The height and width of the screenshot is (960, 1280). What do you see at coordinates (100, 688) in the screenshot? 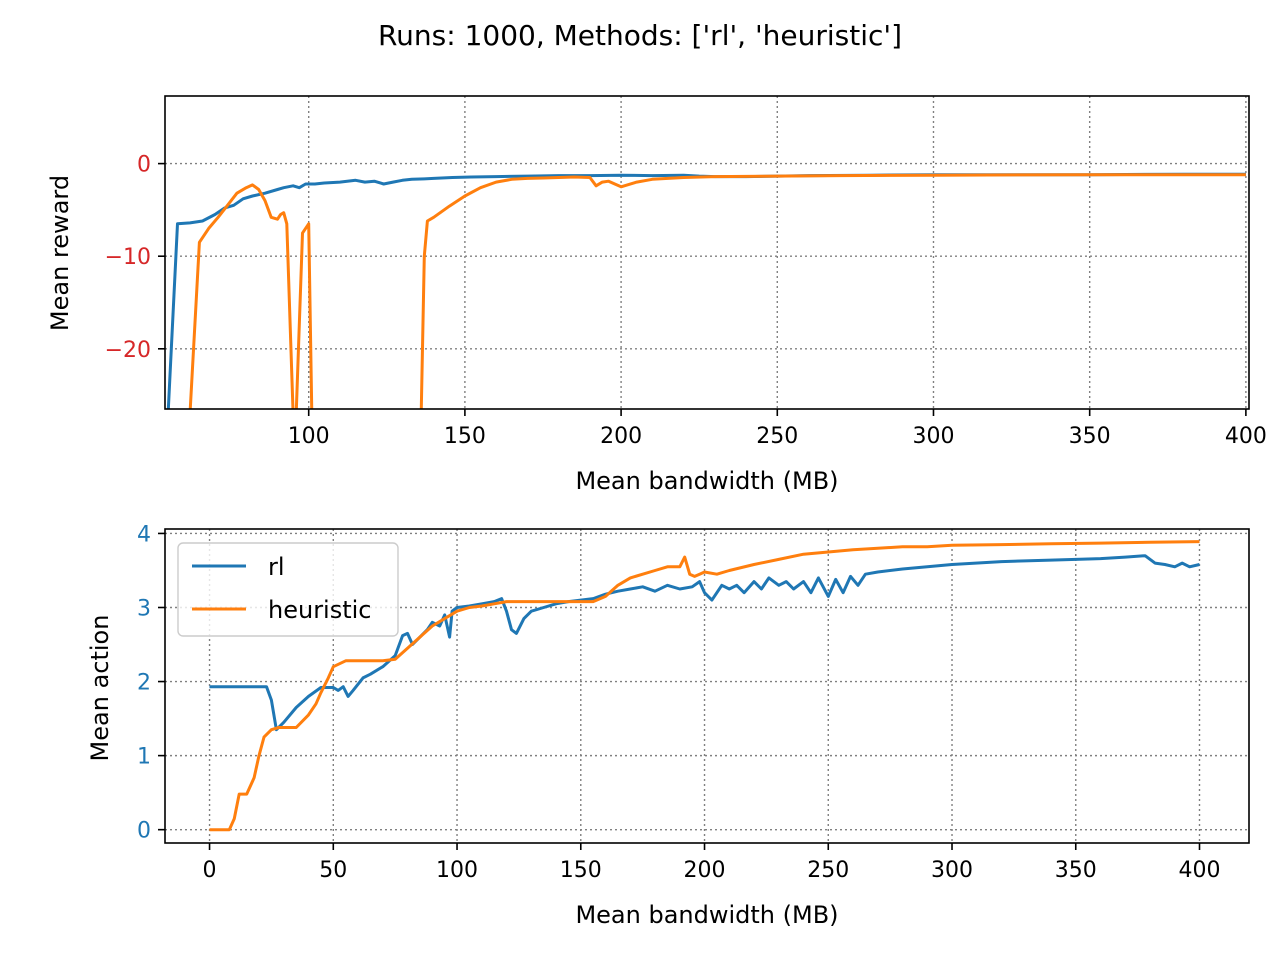
I see `action-ylabel: Mean action` at bounding box center [100, 688].